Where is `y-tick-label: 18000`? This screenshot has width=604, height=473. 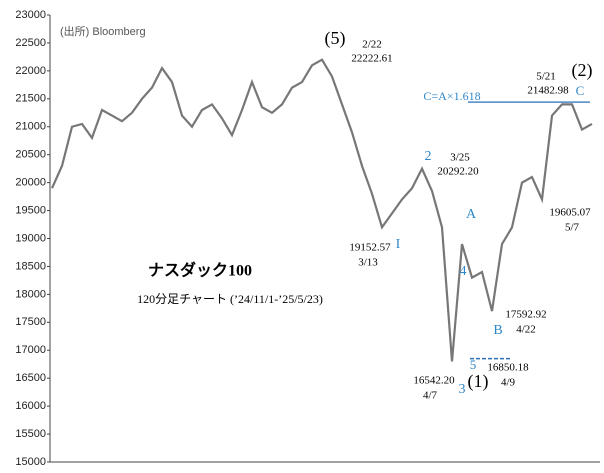 y-tick-label: 18000 is located at coordinates (30, 294).